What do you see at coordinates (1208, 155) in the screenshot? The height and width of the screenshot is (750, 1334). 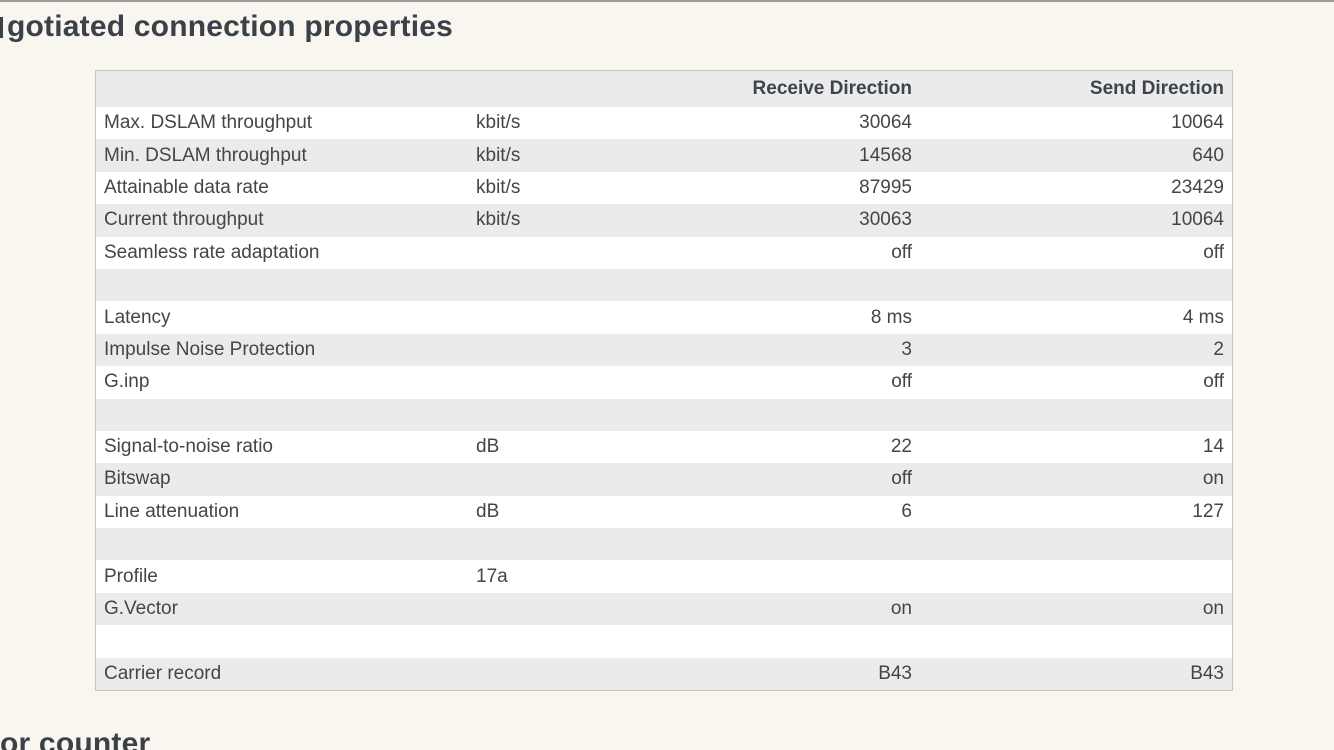 I see `row-send-value: 640` at bounding box center [1208, 155].